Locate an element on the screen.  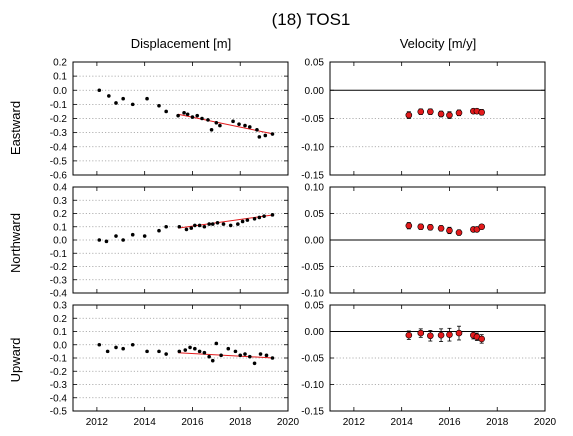
y-tick-label: -0.5 is located at coordinates (59, 412).